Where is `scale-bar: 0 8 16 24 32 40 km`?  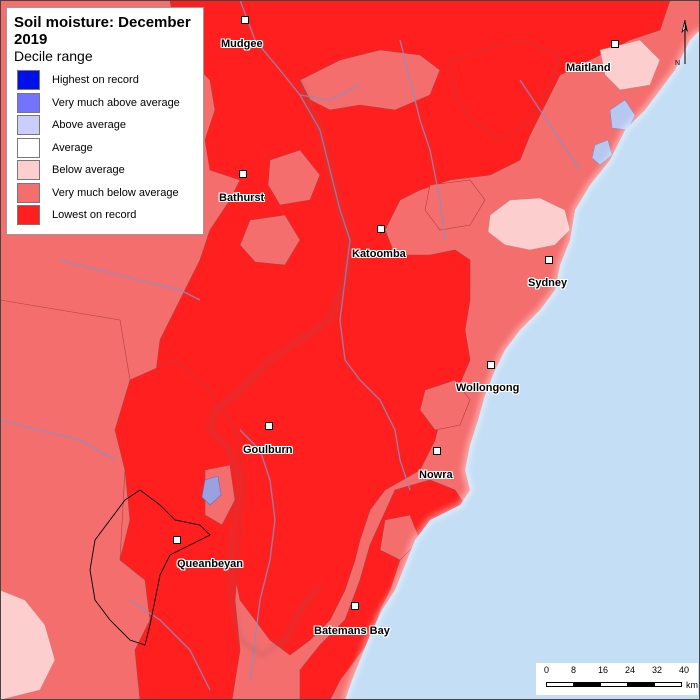
scale-bar: 0 8 16 24 32 40 km is located at coordinates (617, 679).